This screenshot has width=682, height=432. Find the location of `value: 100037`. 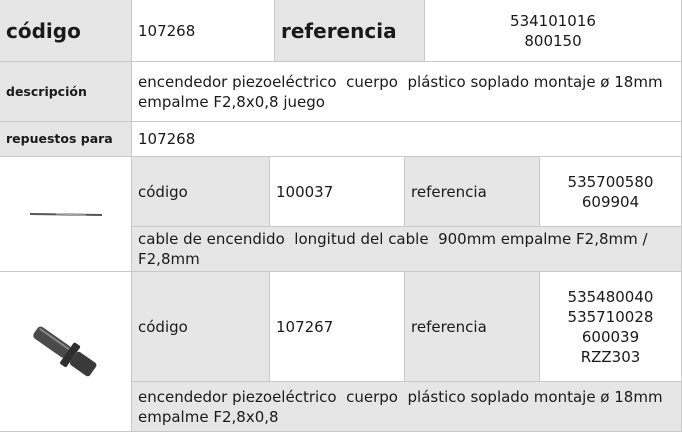

value: 100037 is located at coordinates (337, 192).